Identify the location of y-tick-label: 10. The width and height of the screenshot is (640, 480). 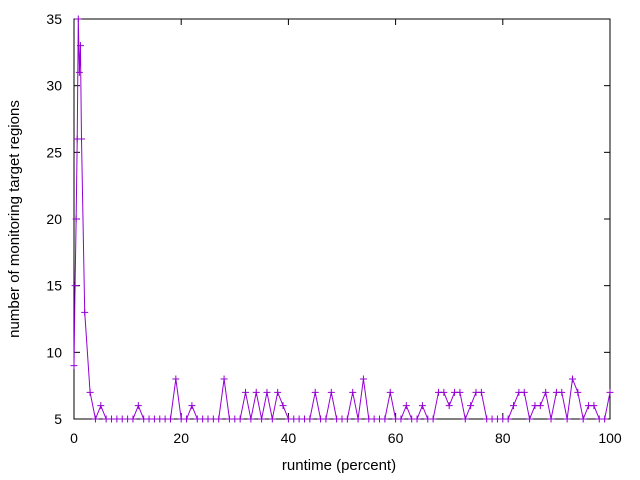
(54, 352).